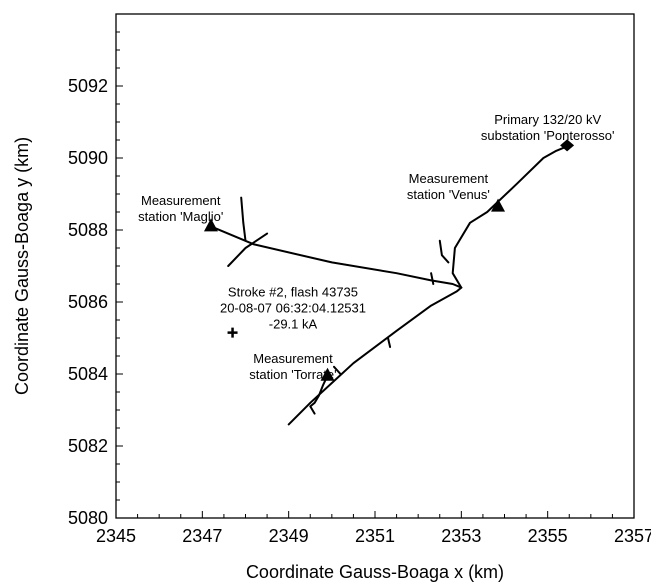 This screenshot has height=587, width=651. I want to click on y-axis-ticks: 5080 5082 5084 5086 5088 5090 5092, so click(95, 270).